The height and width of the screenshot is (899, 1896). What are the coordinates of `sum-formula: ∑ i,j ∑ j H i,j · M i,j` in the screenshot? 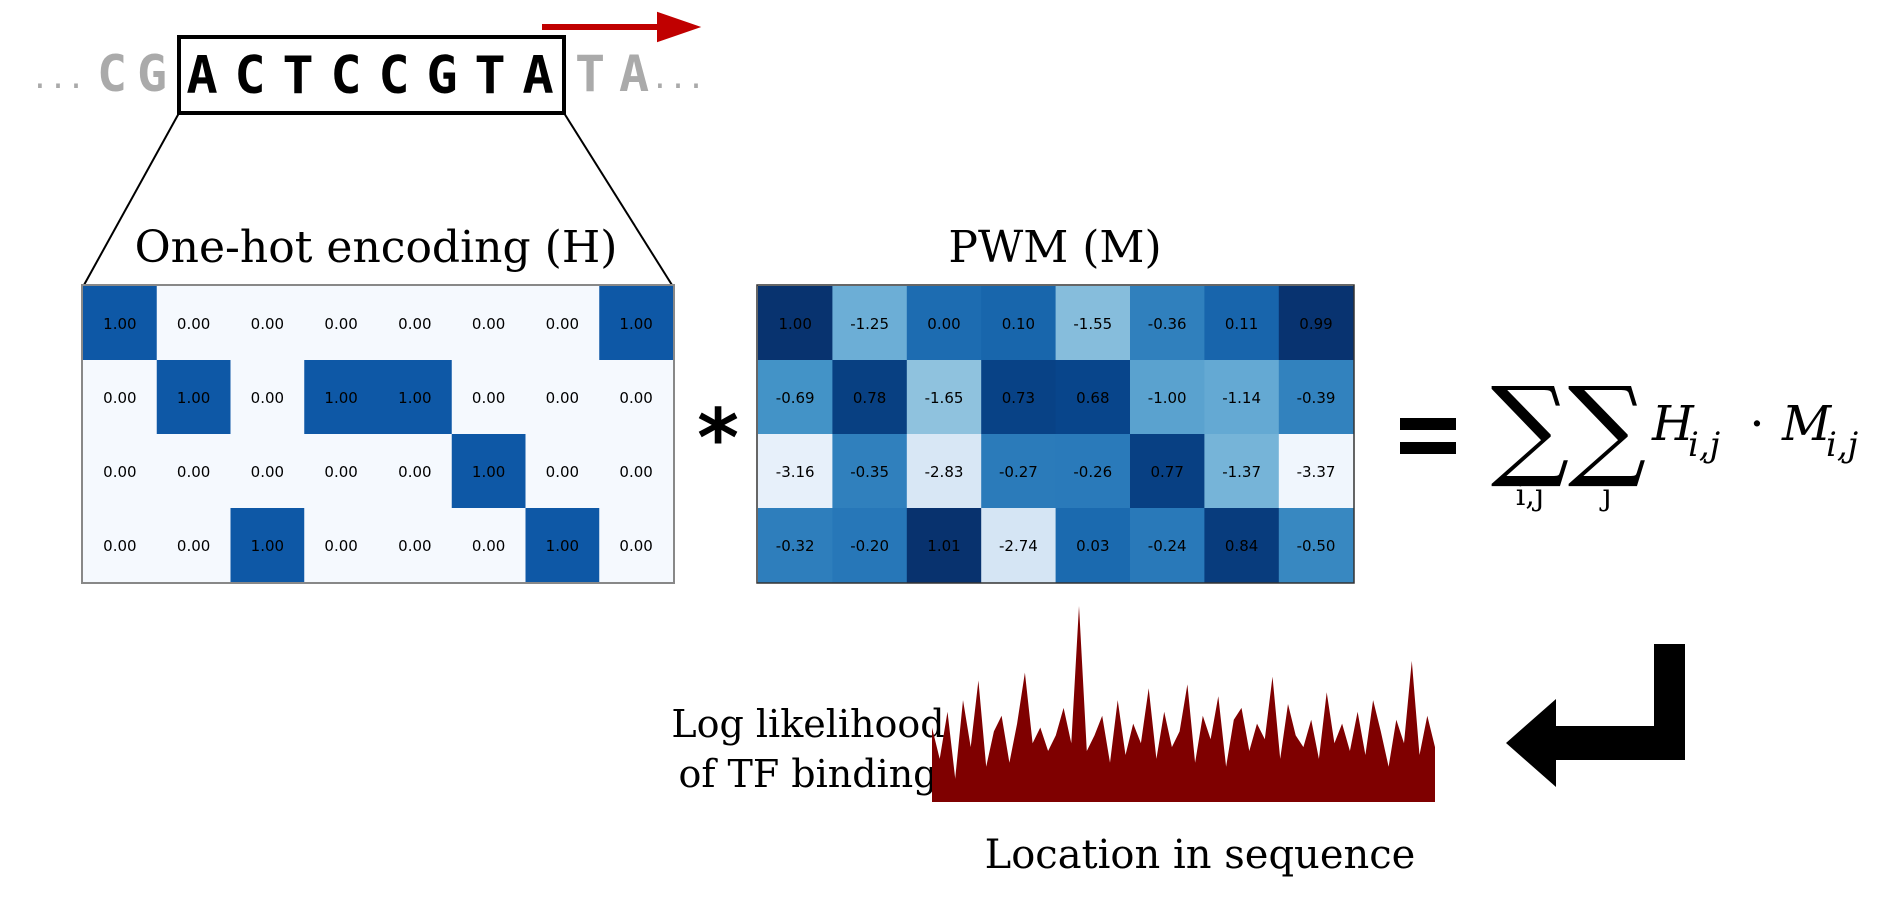 It's located at (1675, 438).